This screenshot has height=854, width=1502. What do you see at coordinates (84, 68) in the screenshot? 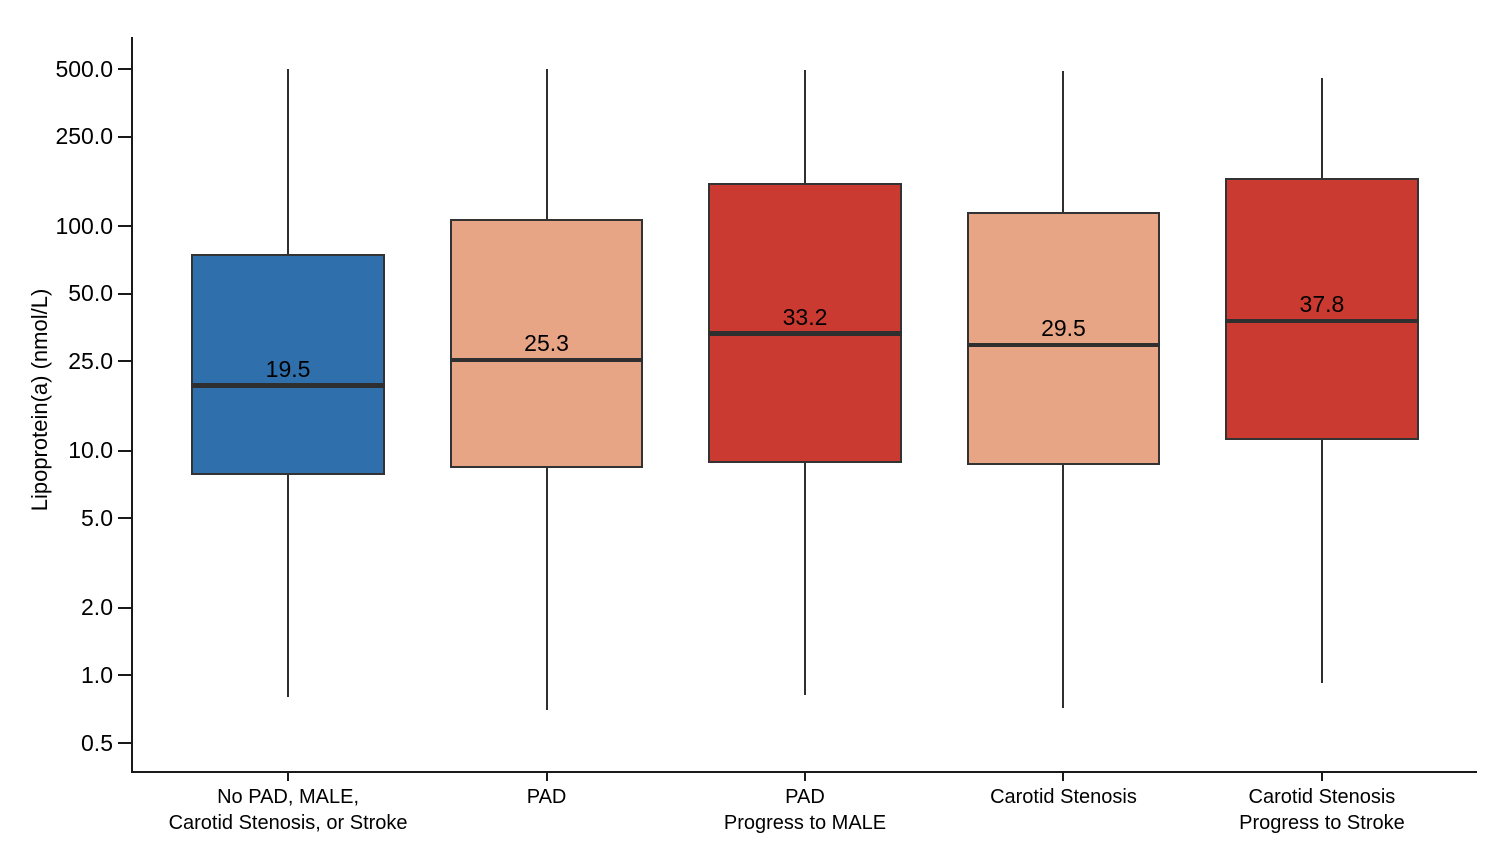
I see `y-tick-label: 500.0` at bounding box center [84, 68].